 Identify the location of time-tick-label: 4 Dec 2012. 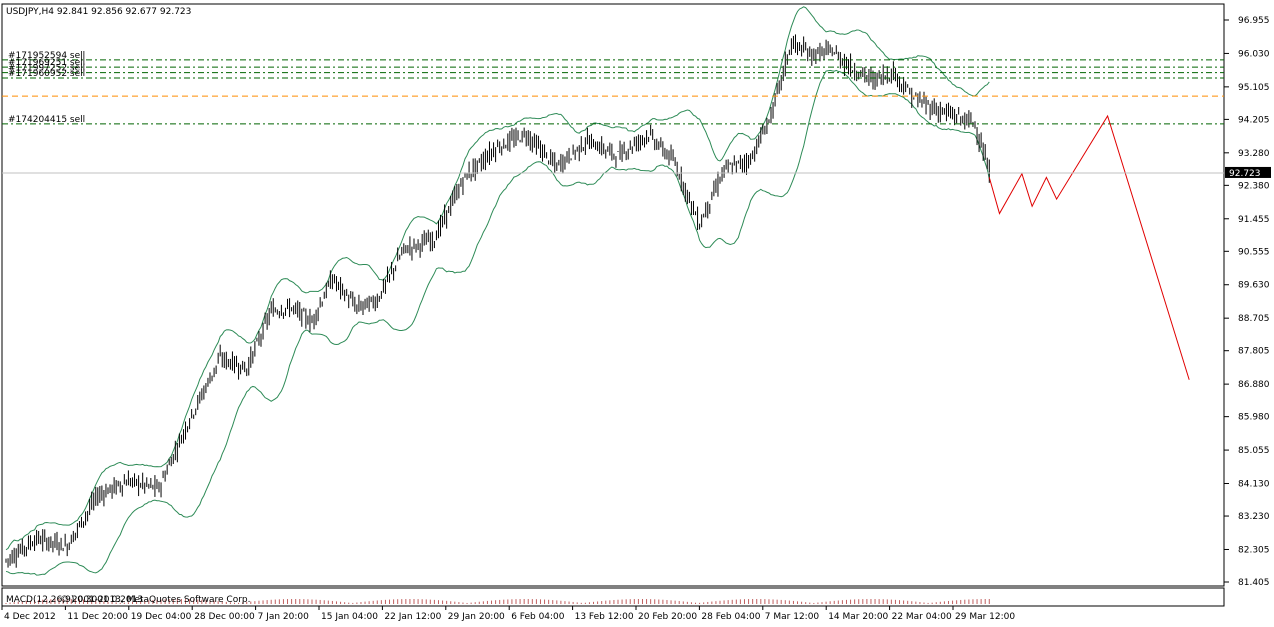
(30, 617).